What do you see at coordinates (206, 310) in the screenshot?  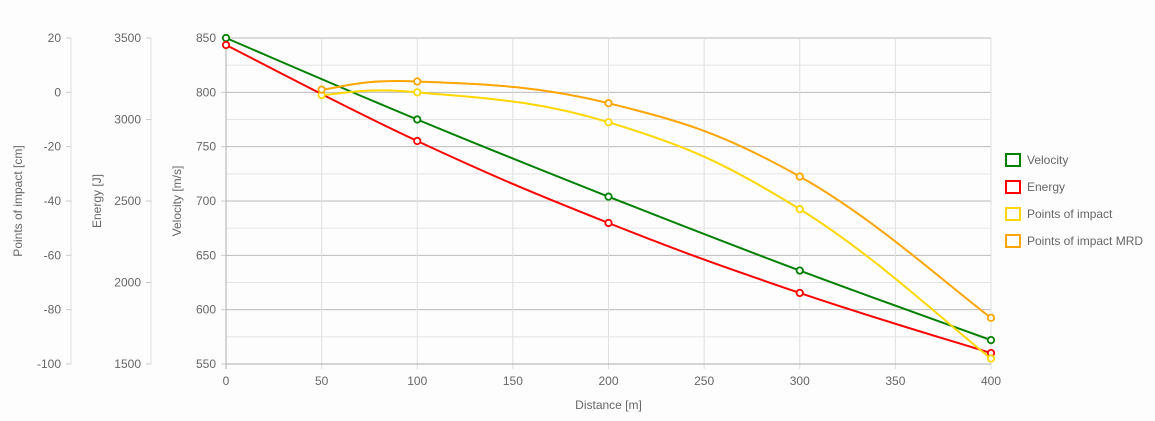 I see `velocity-tick-label: 600` at bounding box center [206, 310].